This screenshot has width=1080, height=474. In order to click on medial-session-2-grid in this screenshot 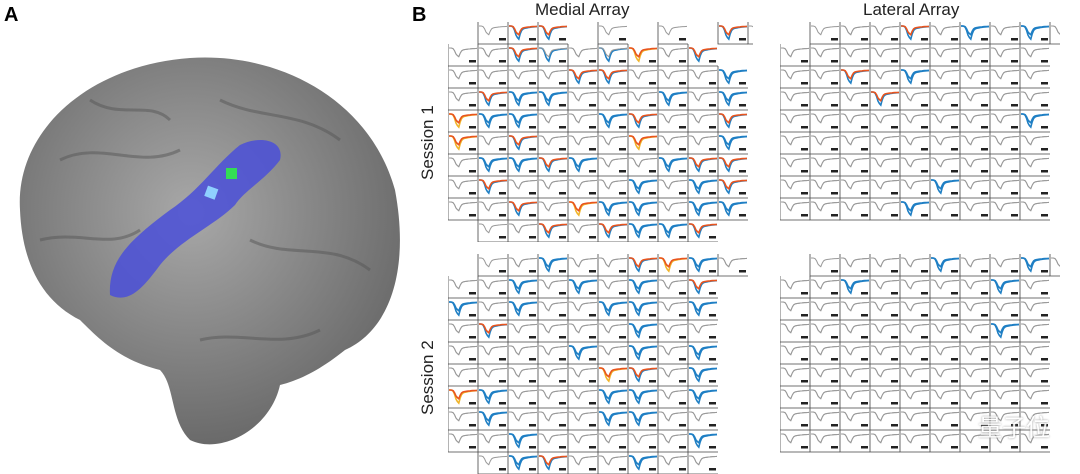, I will do `click(598, 364)`.